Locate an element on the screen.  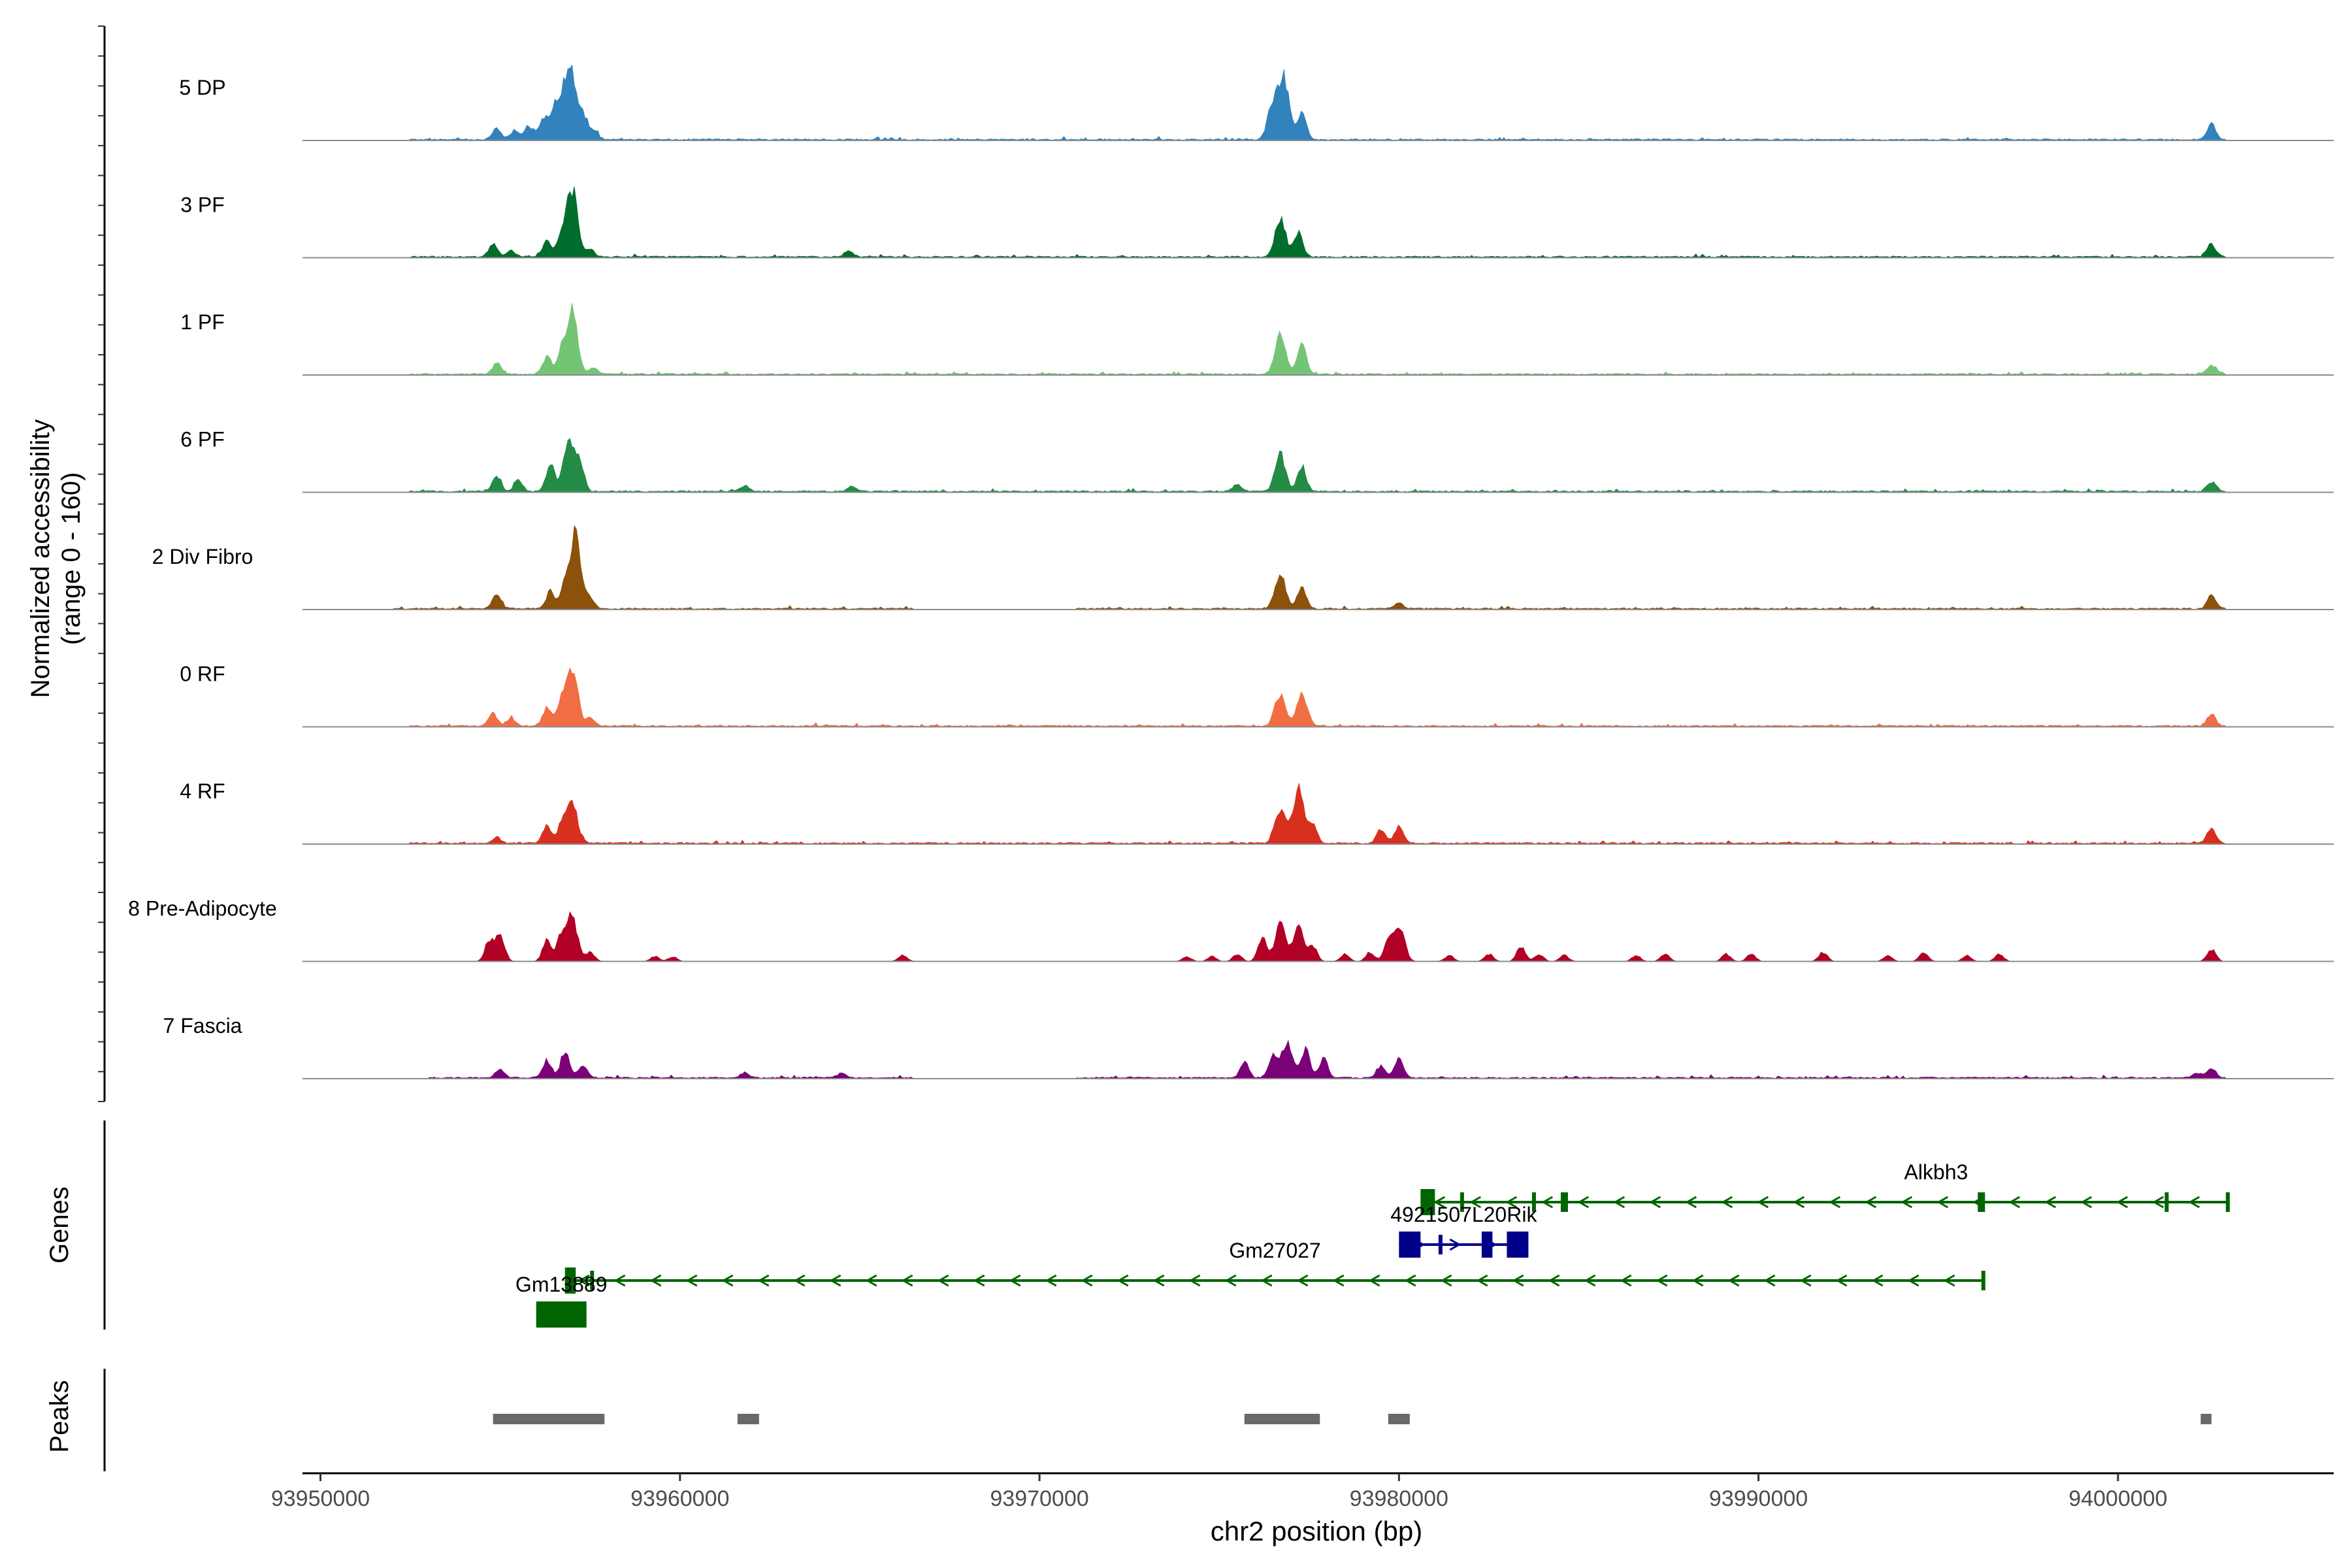
gene-label: Alkbh3 is located at coordinates (1936, 1172).